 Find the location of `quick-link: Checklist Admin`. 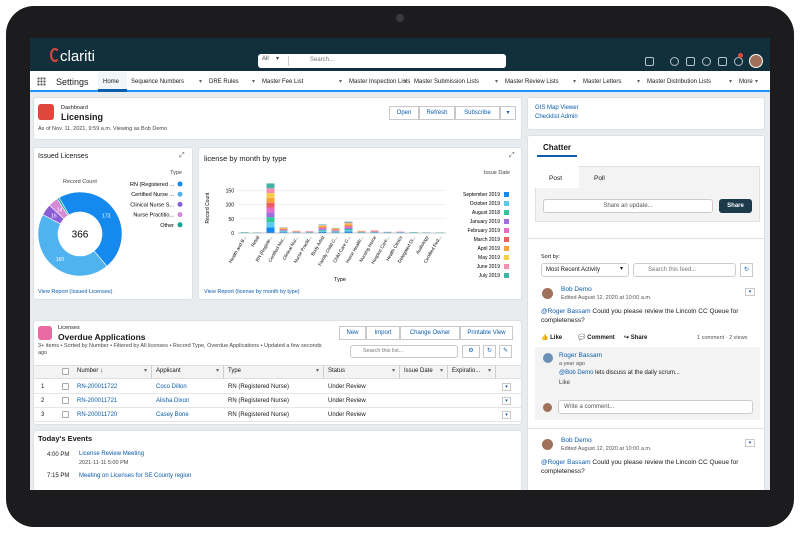

quick-link: Checklist Admin is located at coordinates (556, 117).